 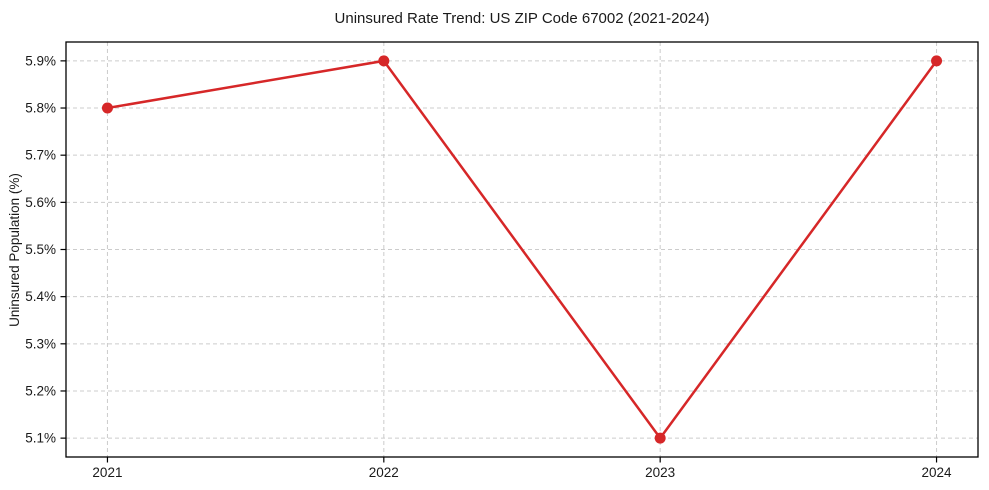 I want to click on y-tick-label: 5.9%, so click(x=40, y=60).